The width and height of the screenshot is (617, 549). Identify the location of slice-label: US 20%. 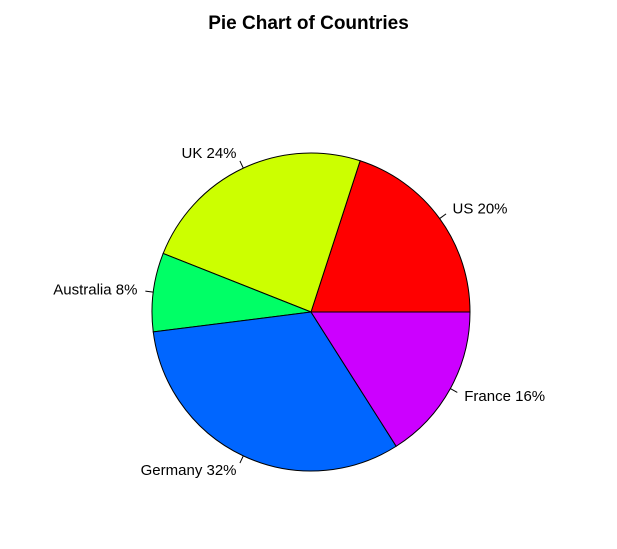
(479, 209).